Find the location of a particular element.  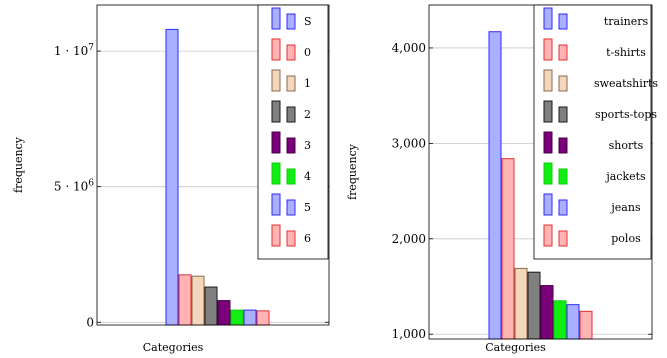

legend-label: 0 is located at coordinates (307, 52).